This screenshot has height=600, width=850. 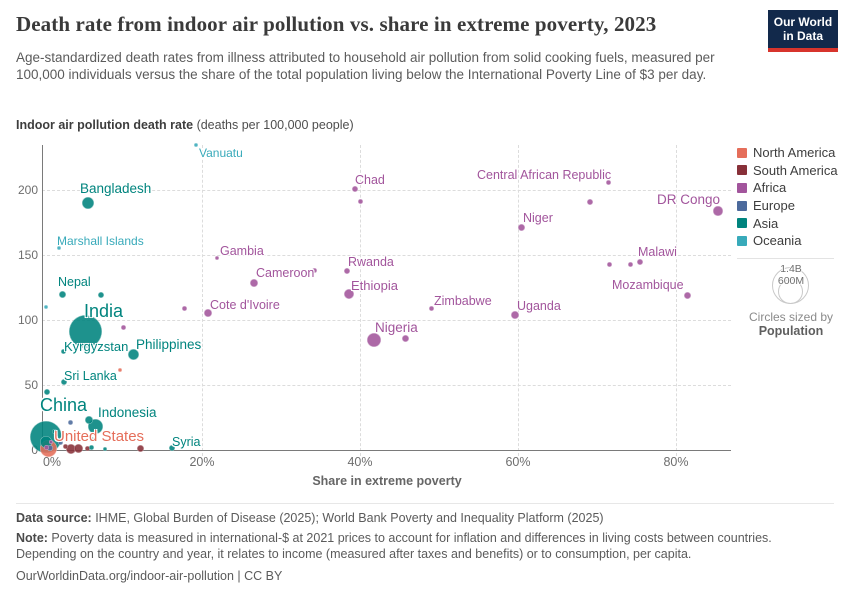 I want to click on legend-item-africa: Africa, so click(x=792, y=188).